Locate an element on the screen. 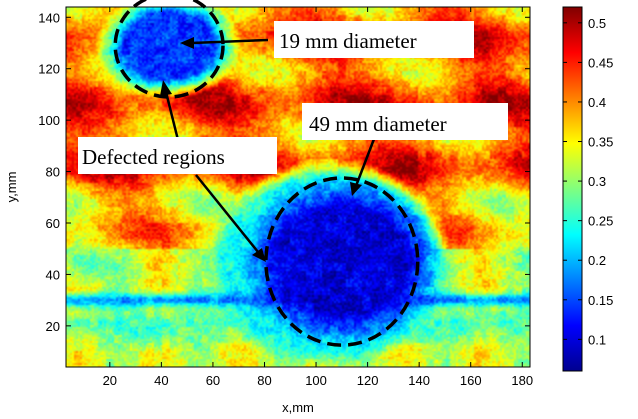 Image resolution: width=638 pixels, height=419 pixels. arrowhead-49mm is located at coordinates (356, 189).